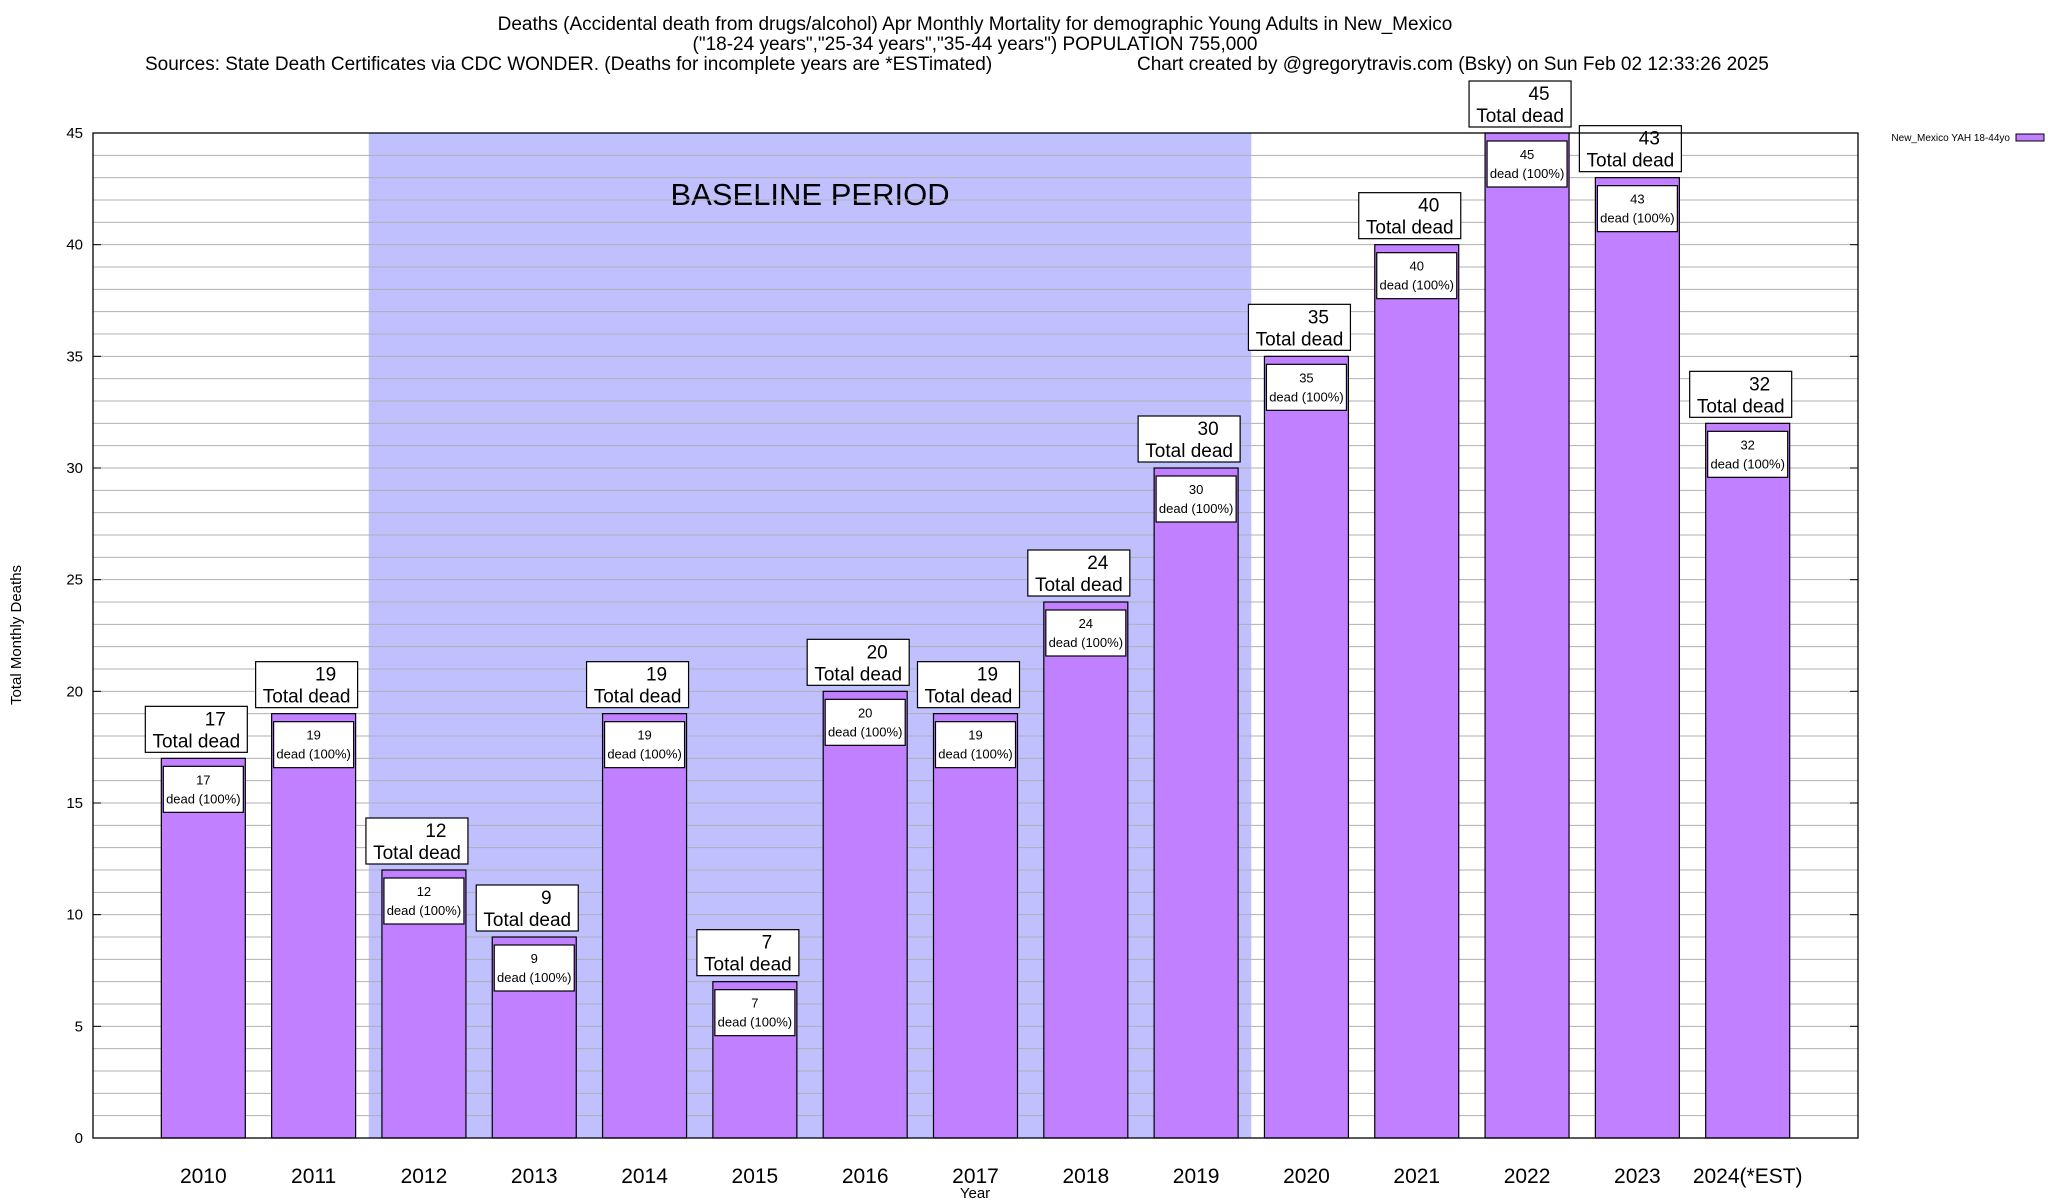  Describe the element at coordinates (1428, 206) in the screenshot. I see `bar-top-value: 40` at that location.